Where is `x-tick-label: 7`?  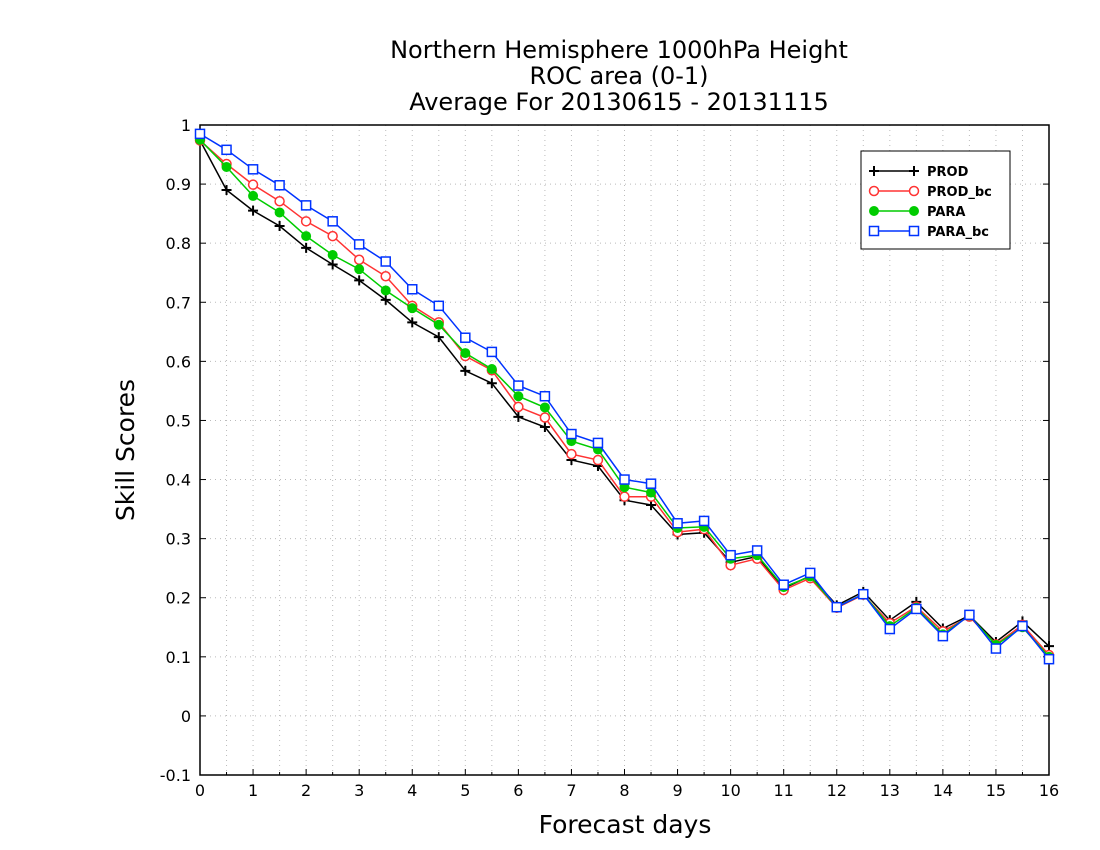
x-tick-label: 7 is located at coordinates (571, 790).